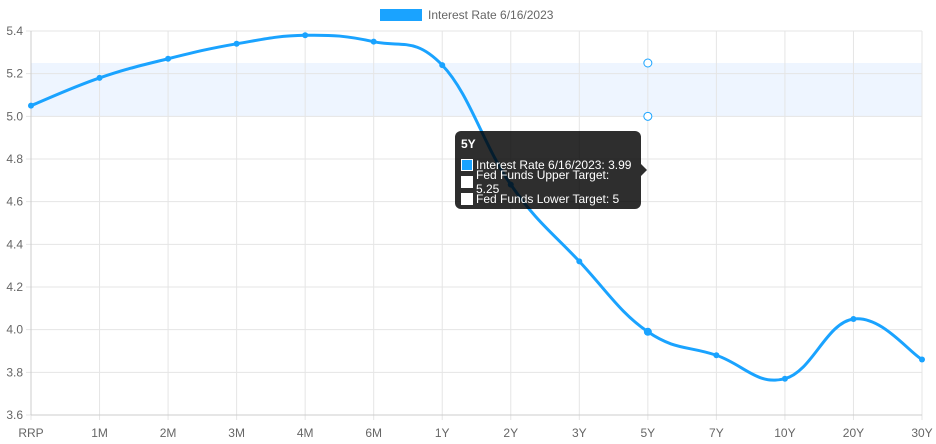 The height and width of the screenshot is (444, 936). I want to click on tooltip-title: 5Y, so click(548, 144).